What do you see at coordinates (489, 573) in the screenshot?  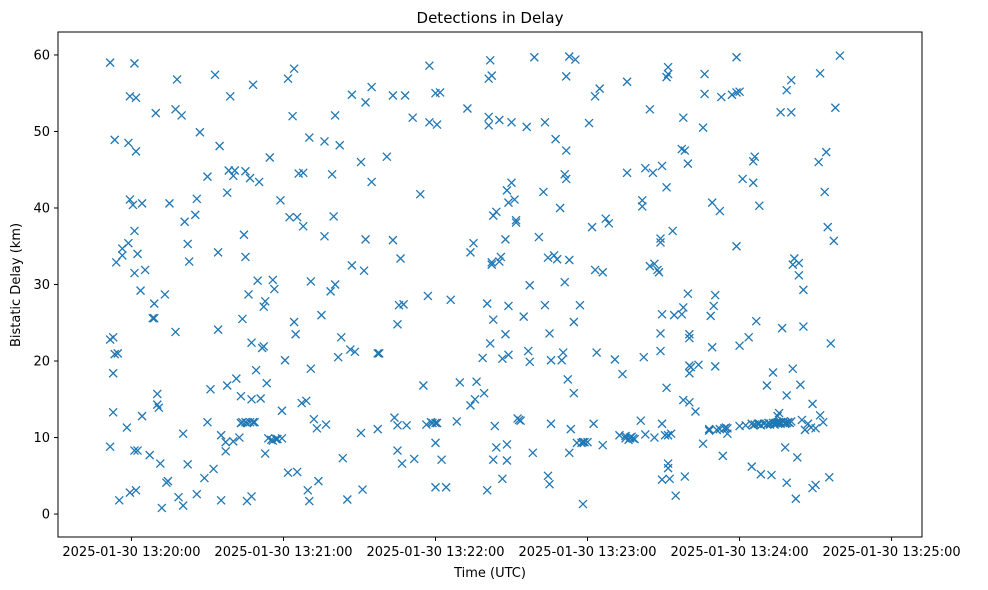 I see `x-axis-title: Time (UTC)` at bounding box center [489, 573].